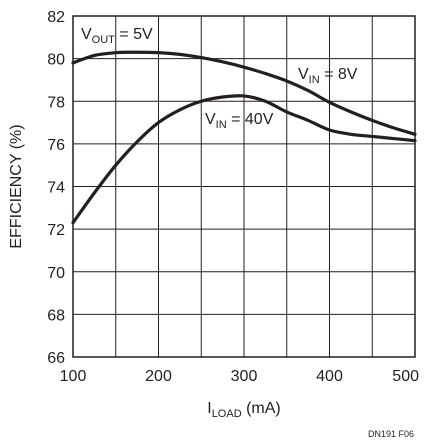 Image resolution: width=435 pixels, height=443 pixels. I want to click on y-tick-label: 70, so click(56, 273).